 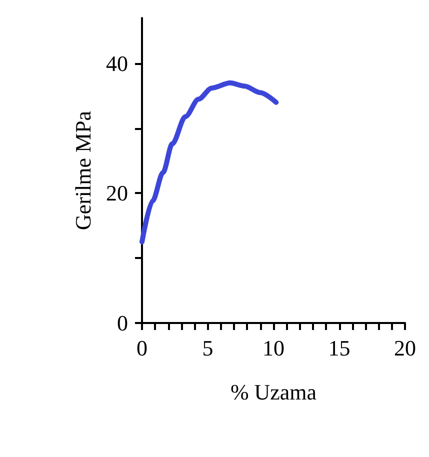 I want to click on x-tick-label: 20, so click(x=405, y=348).